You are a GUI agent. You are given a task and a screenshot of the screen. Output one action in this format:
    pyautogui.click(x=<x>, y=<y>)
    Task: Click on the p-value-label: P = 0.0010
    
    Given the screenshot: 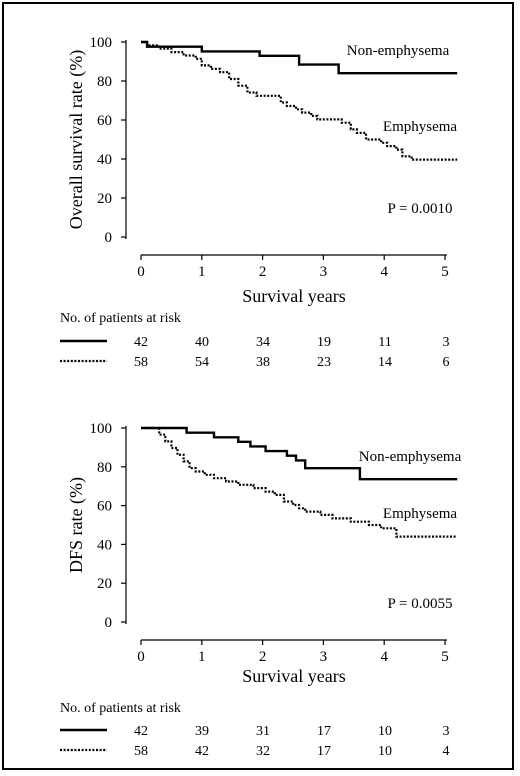 What is the action you would take?
    pyautogui.click(x=420, y=209)
    